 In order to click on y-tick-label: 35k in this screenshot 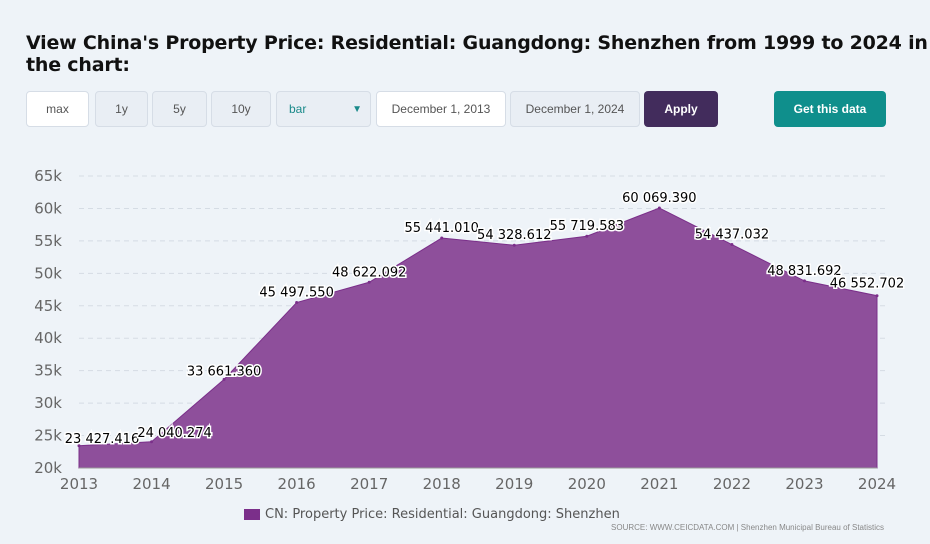, I will do `click(48, 371)`.